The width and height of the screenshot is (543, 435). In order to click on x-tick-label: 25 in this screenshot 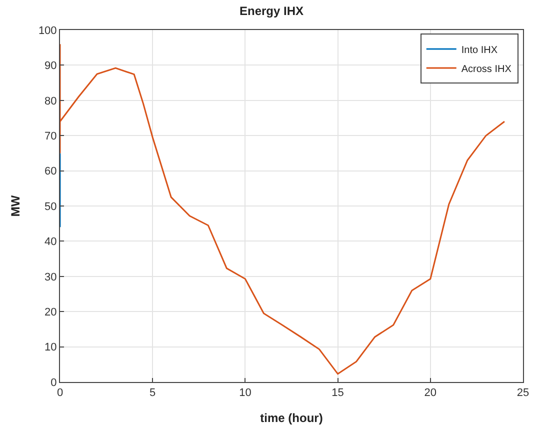, I will do `click(523, 393)`.